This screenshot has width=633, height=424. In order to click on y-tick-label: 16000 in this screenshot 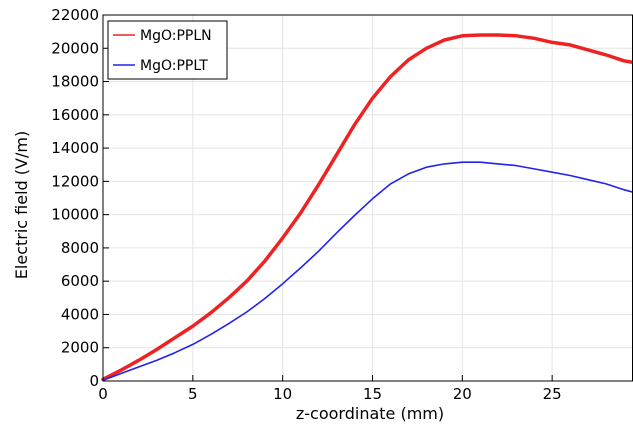, I will do `click(75, 115)`.